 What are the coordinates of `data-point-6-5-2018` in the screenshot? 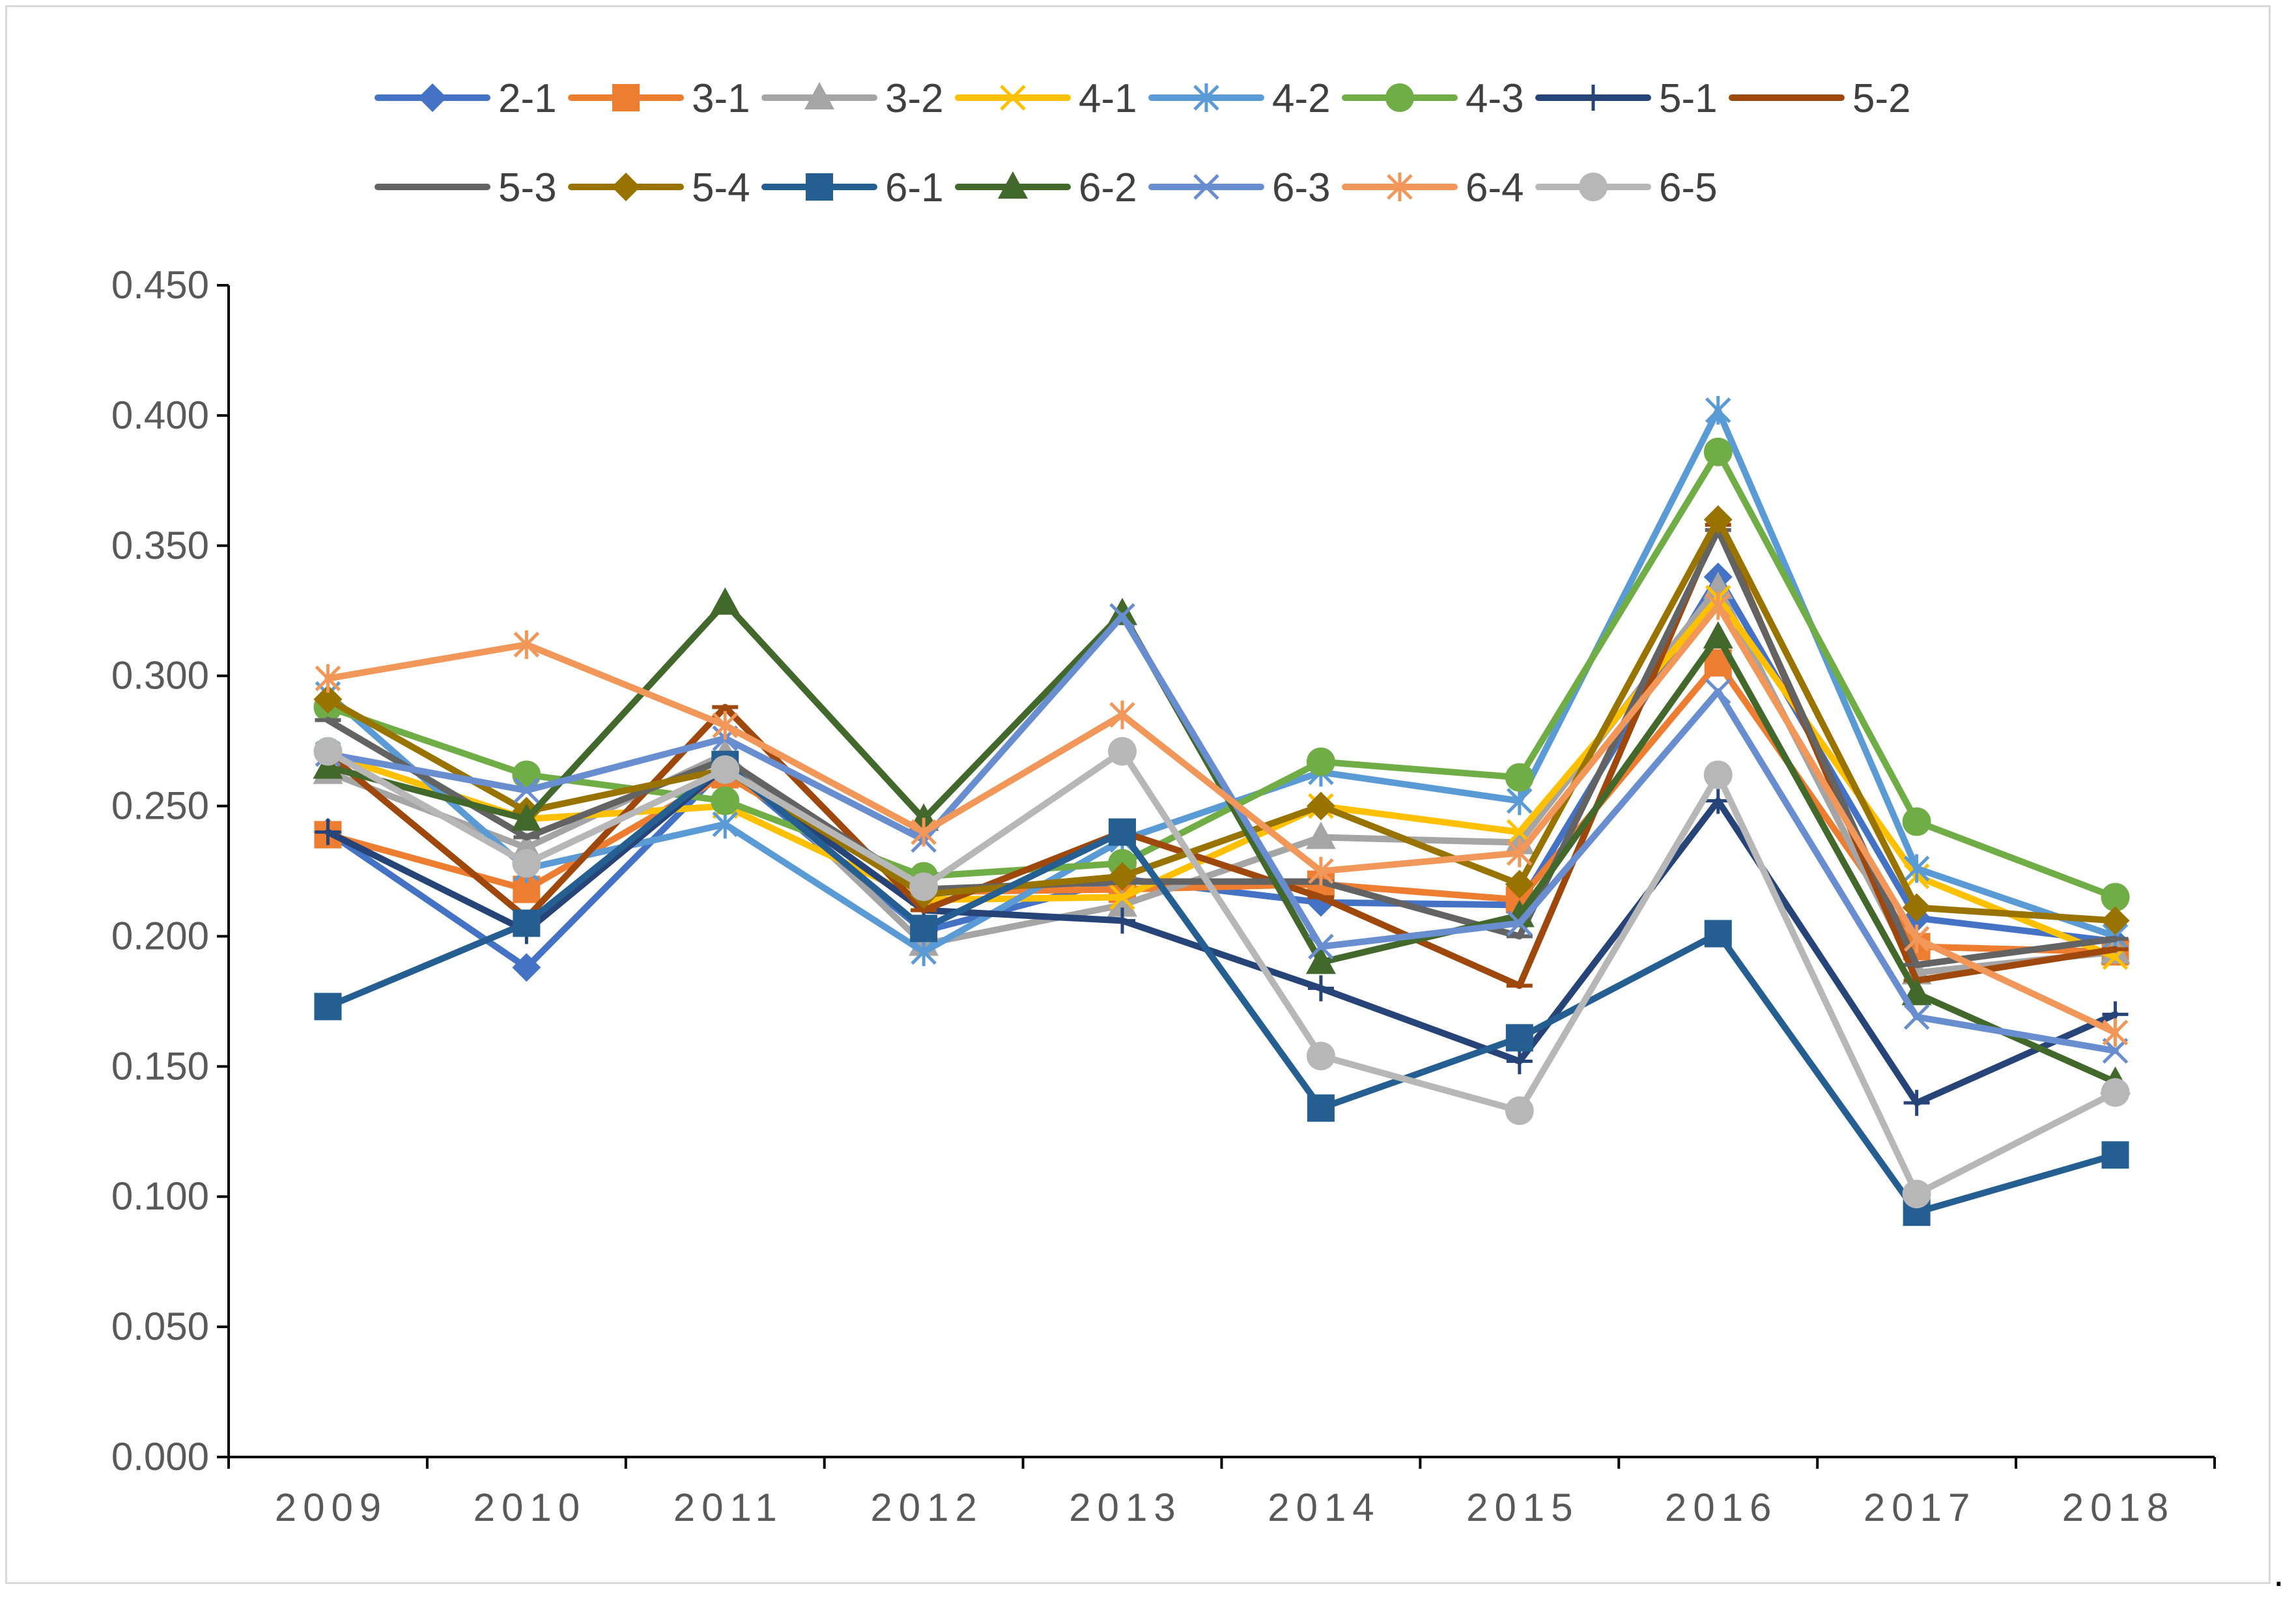 It's located at (2115, 1092).